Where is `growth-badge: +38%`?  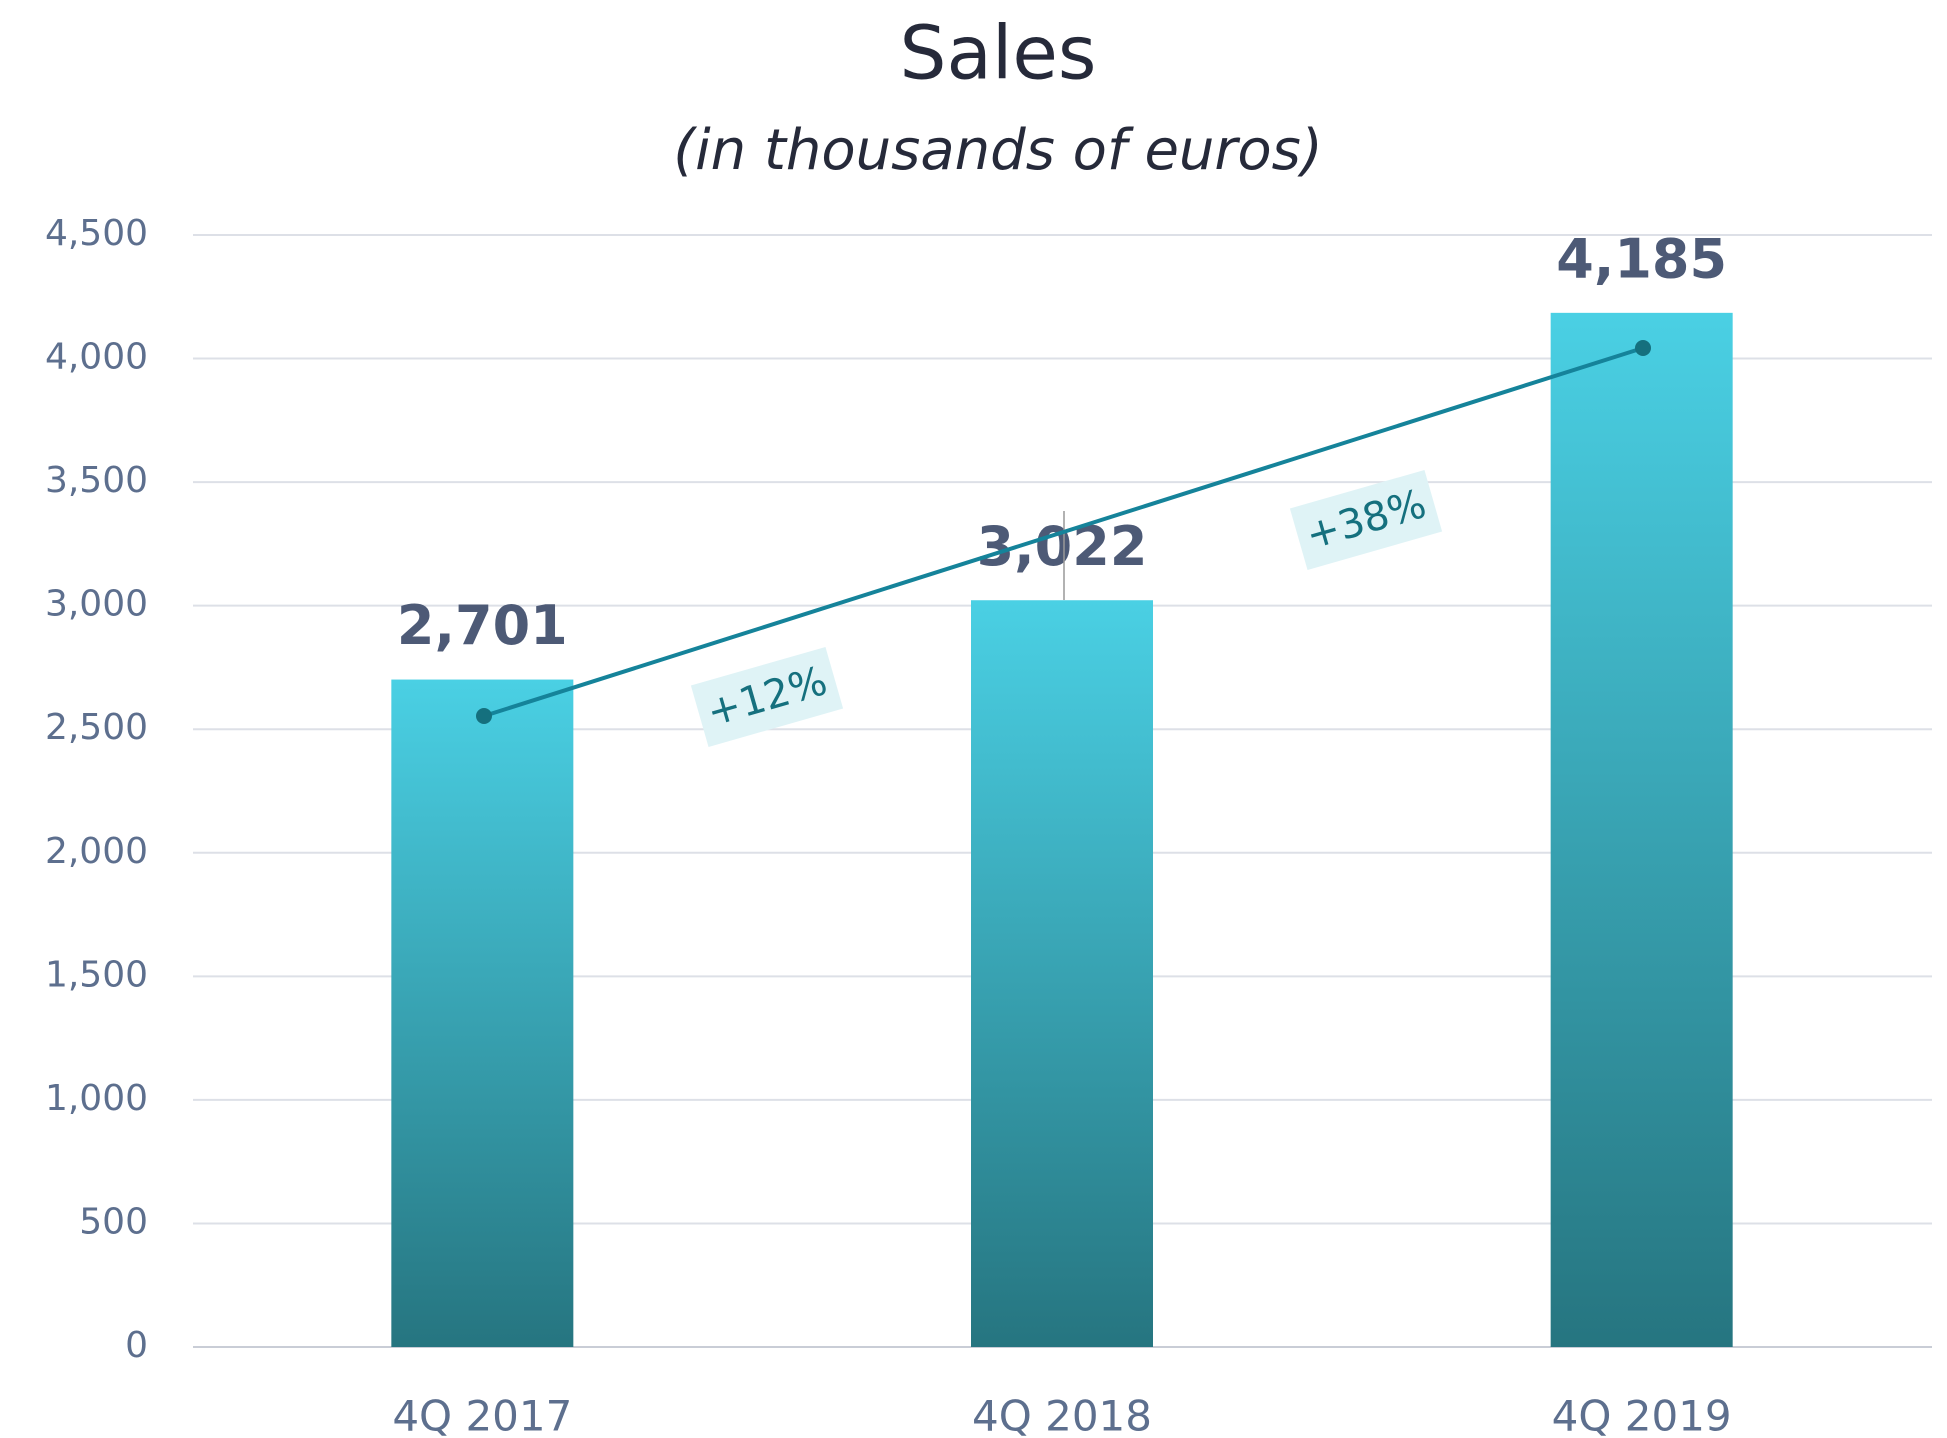
growth-badge: +38% is located at coordinates (1366, 520).